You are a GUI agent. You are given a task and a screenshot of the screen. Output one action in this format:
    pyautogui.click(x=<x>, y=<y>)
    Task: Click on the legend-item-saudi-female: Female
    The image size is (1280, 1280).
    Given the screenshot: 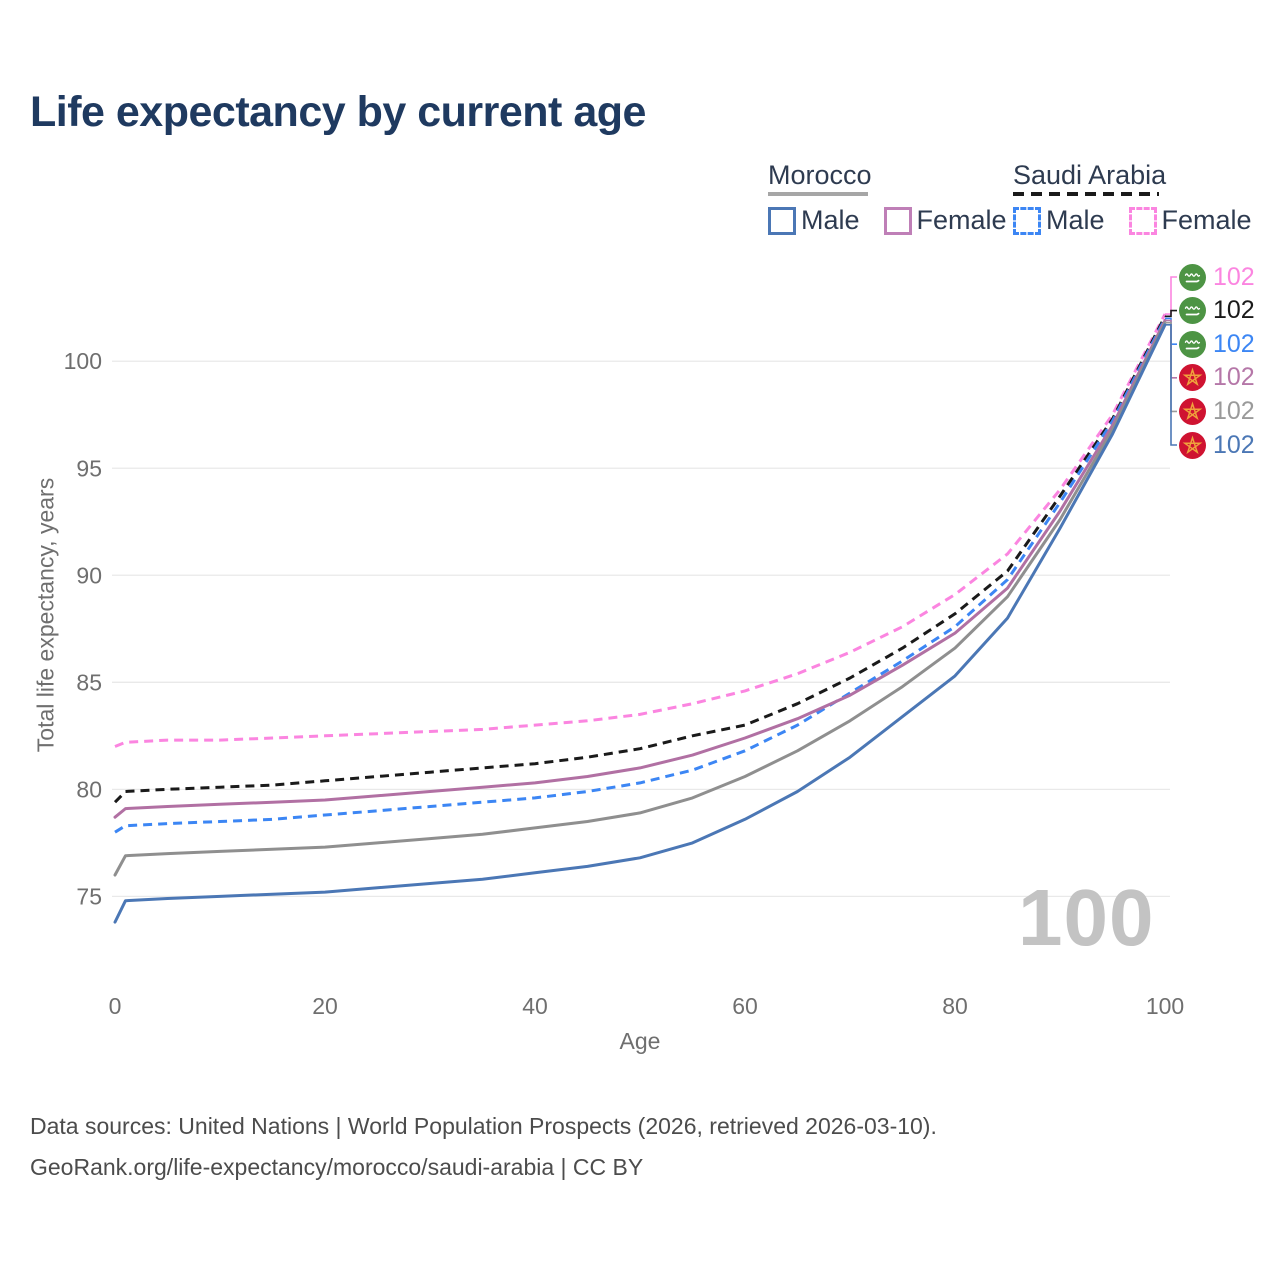 What is the action you would take?
    pyautogui.click(x=1190, y=220)
    